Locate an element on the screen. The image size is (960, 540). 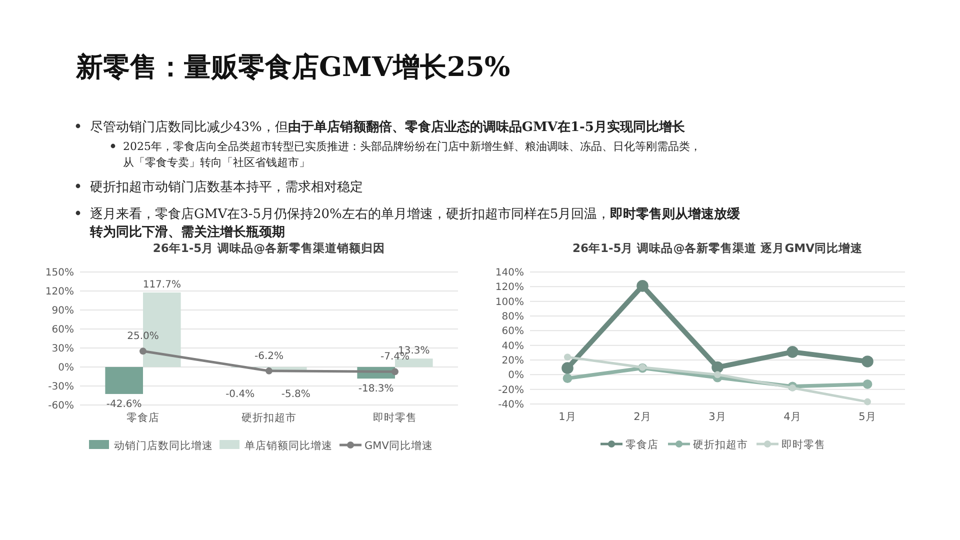
y-tick-label: -20% is located at coordinates (511, 390).